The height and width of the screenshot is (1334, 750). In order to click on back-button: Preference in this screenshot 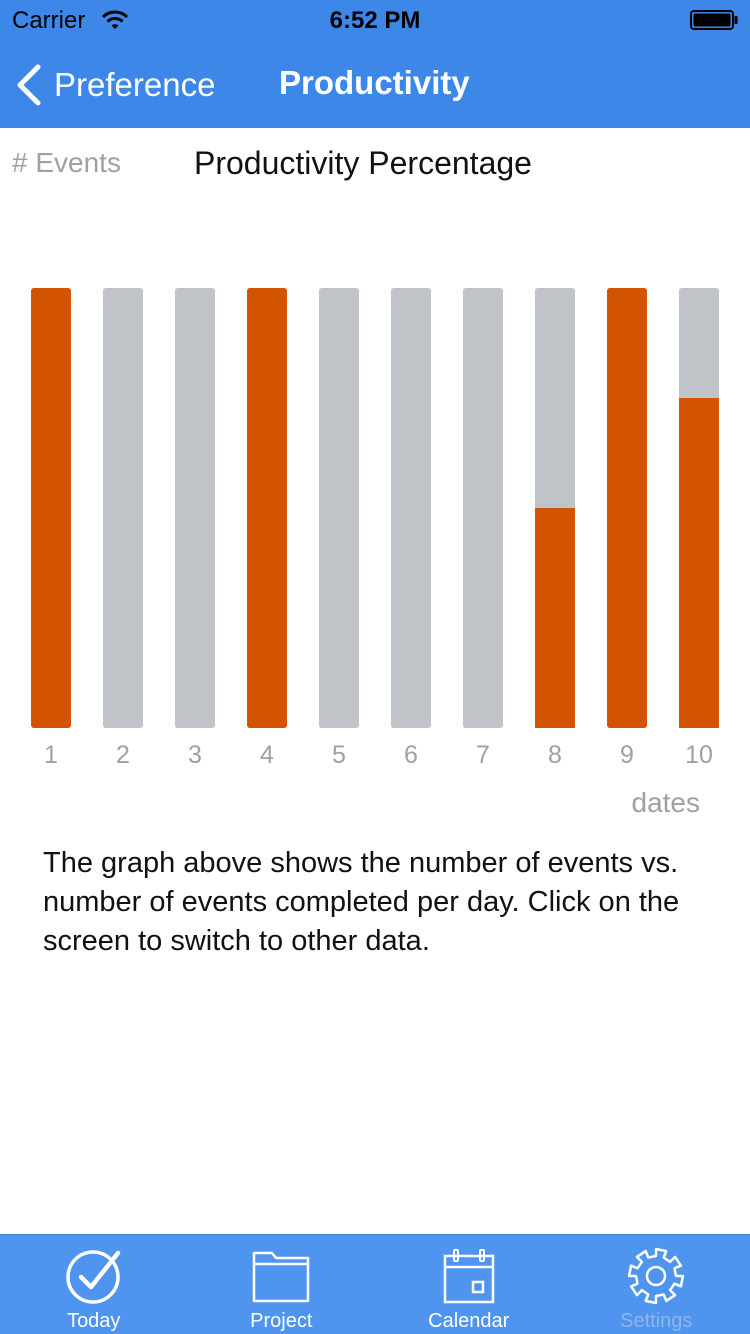, I will do `click(114, 85)`.